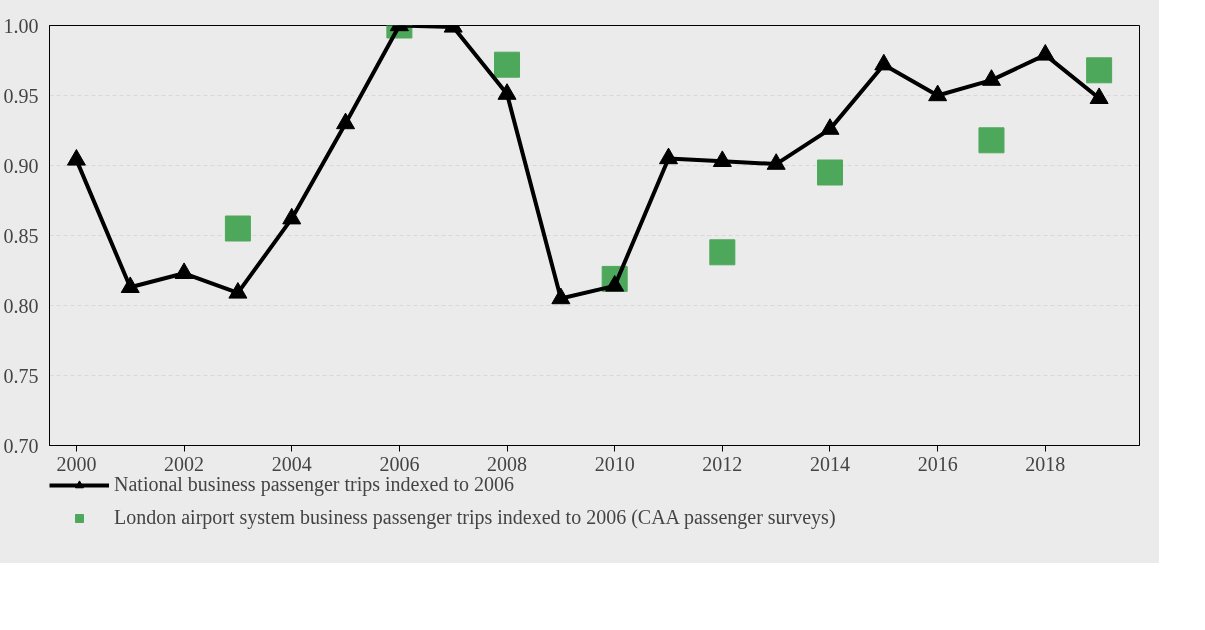  What do you see at coordinates (829, 463) in the screenshot?
I see `x-tick-label: 2014` at bounding box center [829, 463].